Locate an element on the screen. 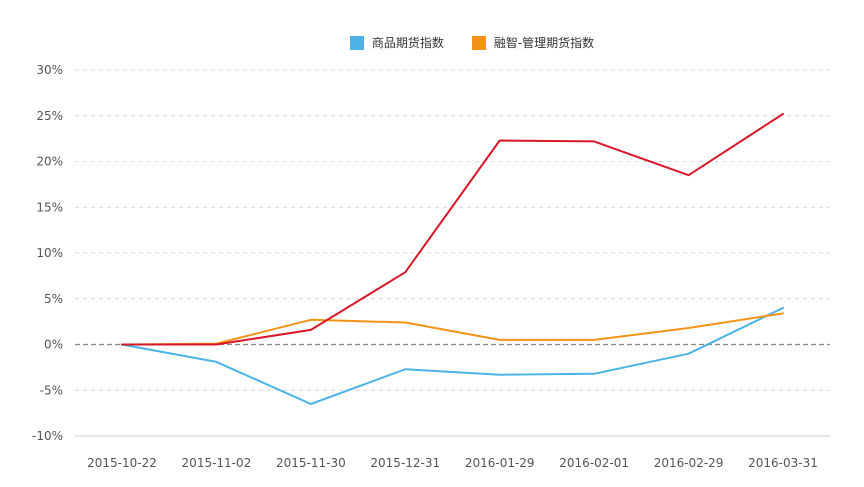 This screenshot has height=487, width=864. x-tick-label: 2015-12-31 is located at coordinates (405, 463).